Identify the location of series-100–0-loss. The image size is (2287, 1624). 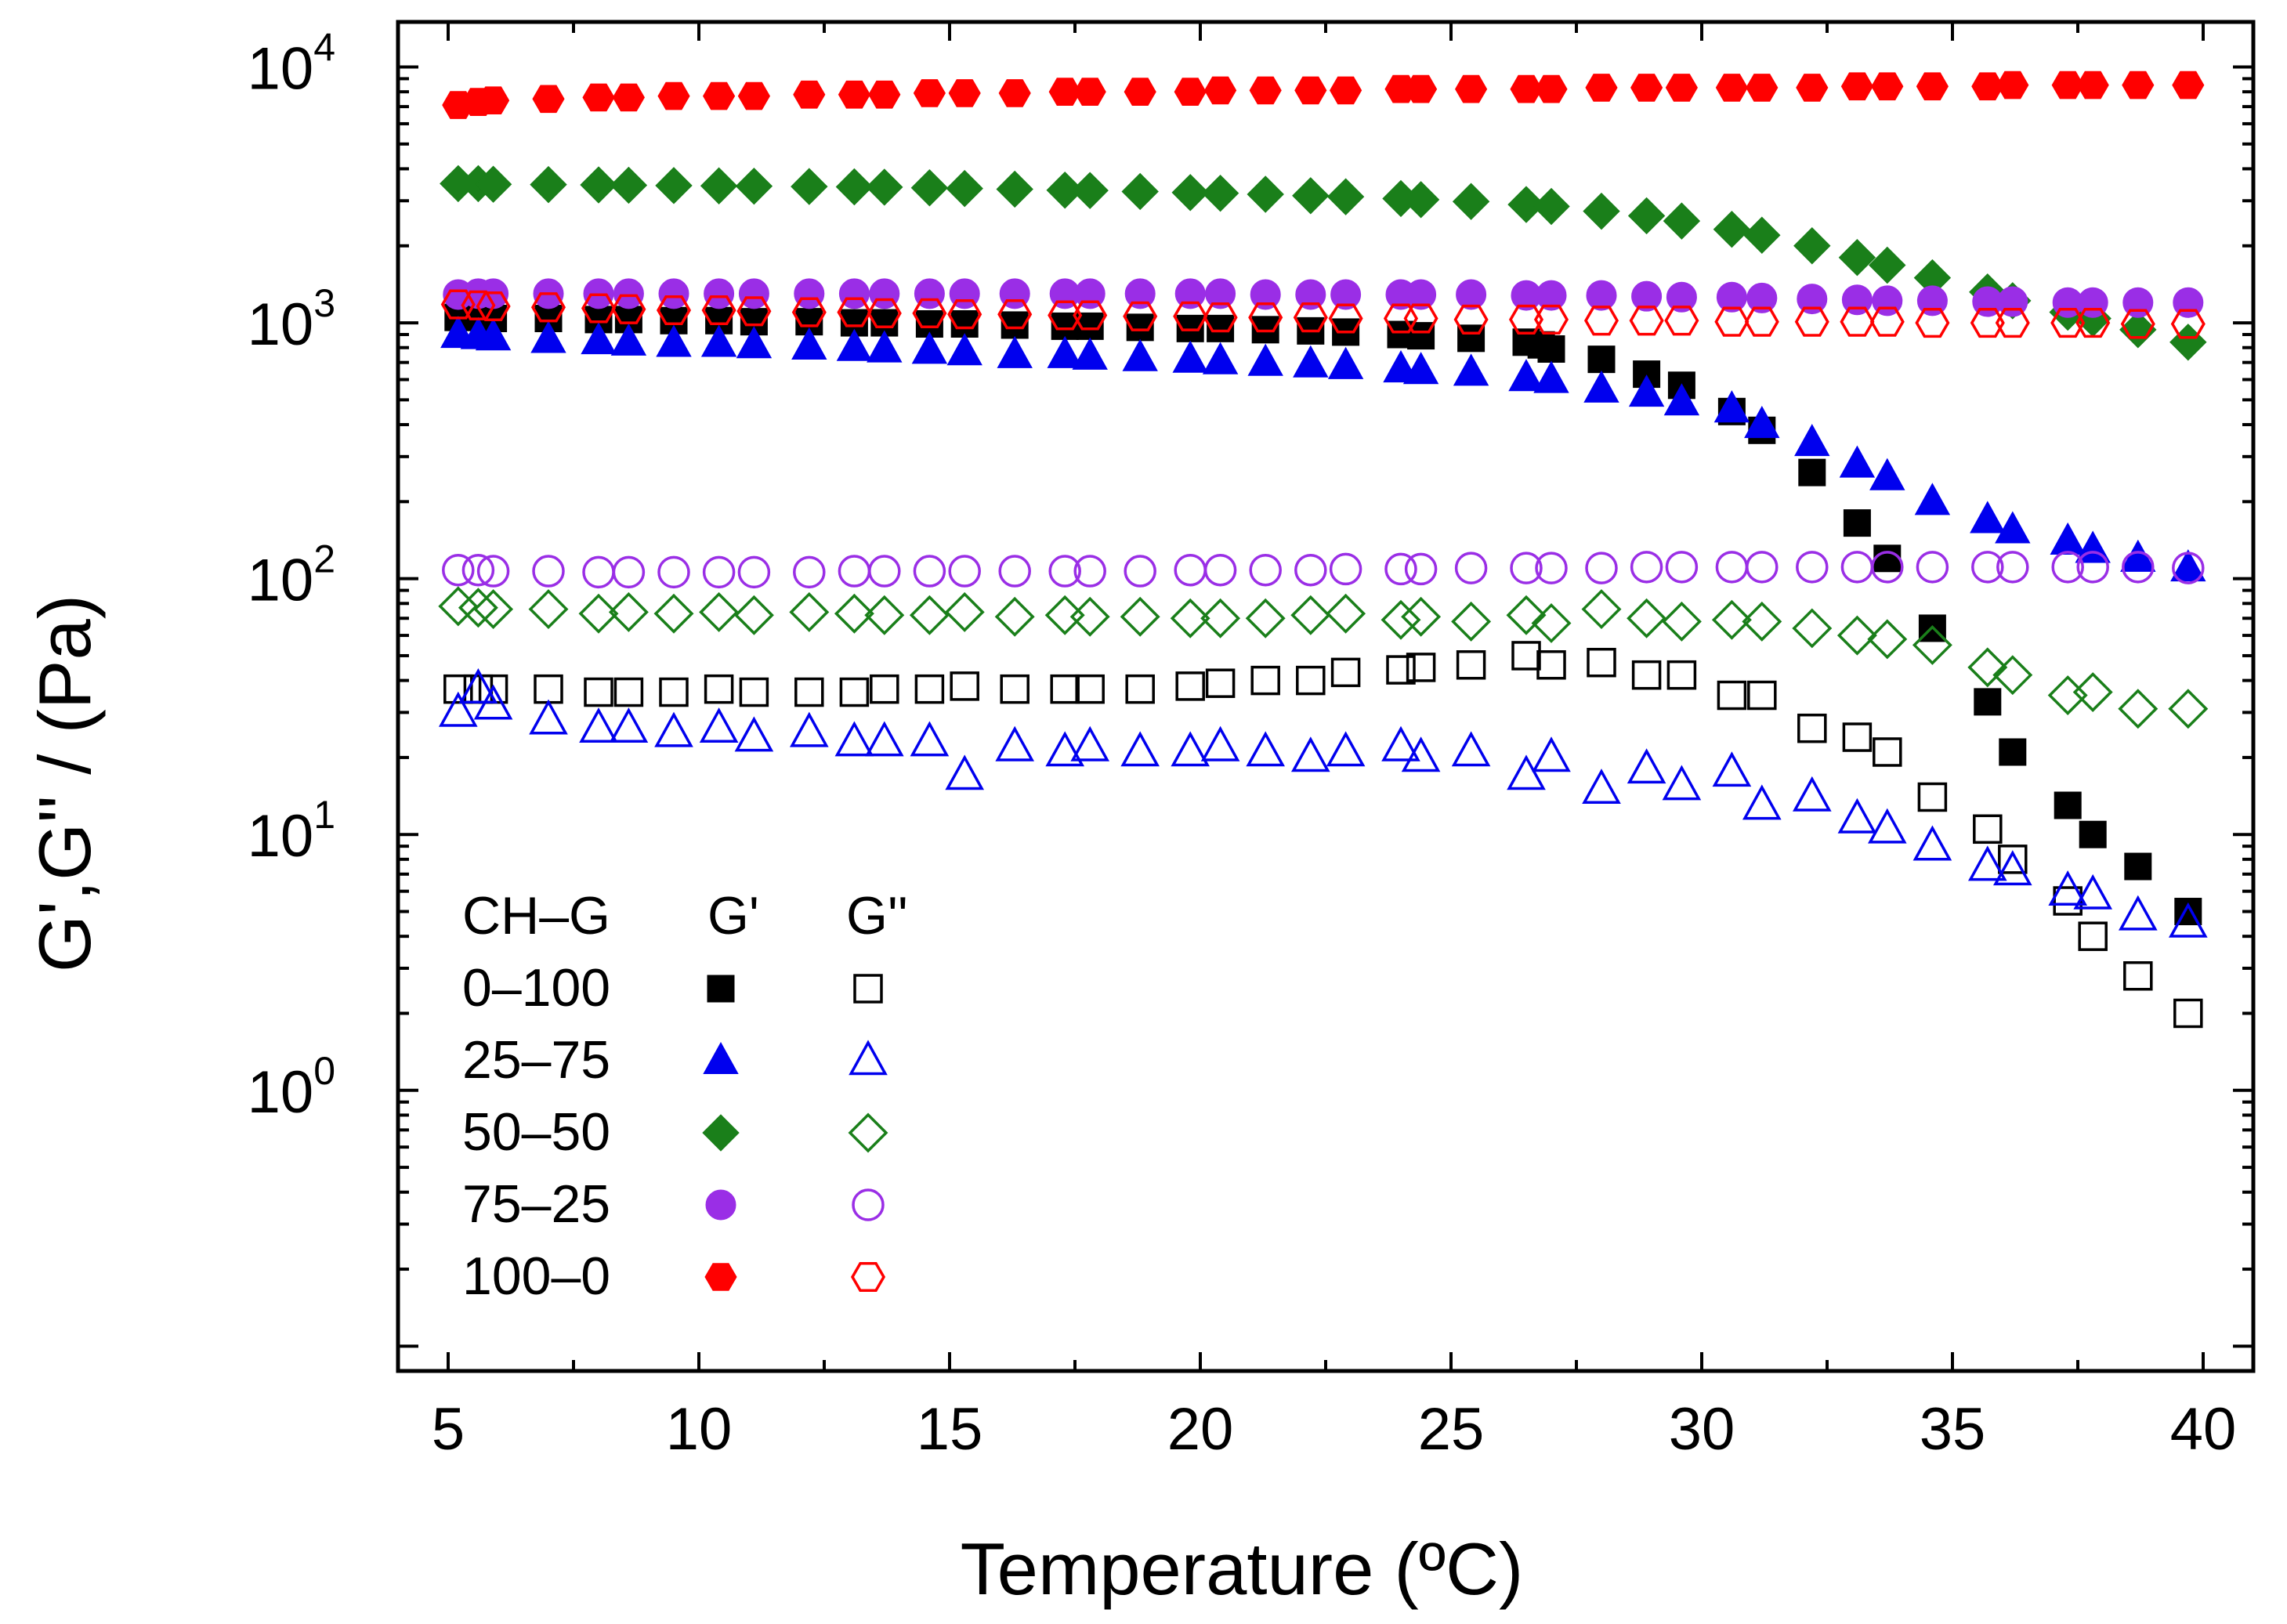
(1323, 314).